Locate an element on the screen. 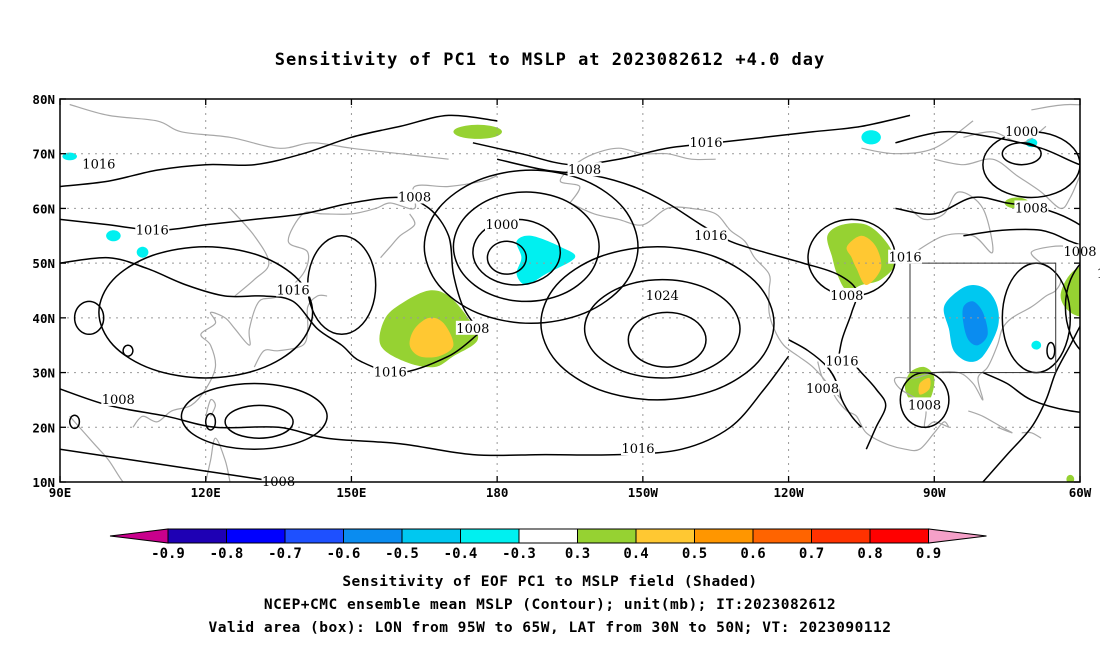  lat-tick-label: 10N is located at coordinates (43, 482).